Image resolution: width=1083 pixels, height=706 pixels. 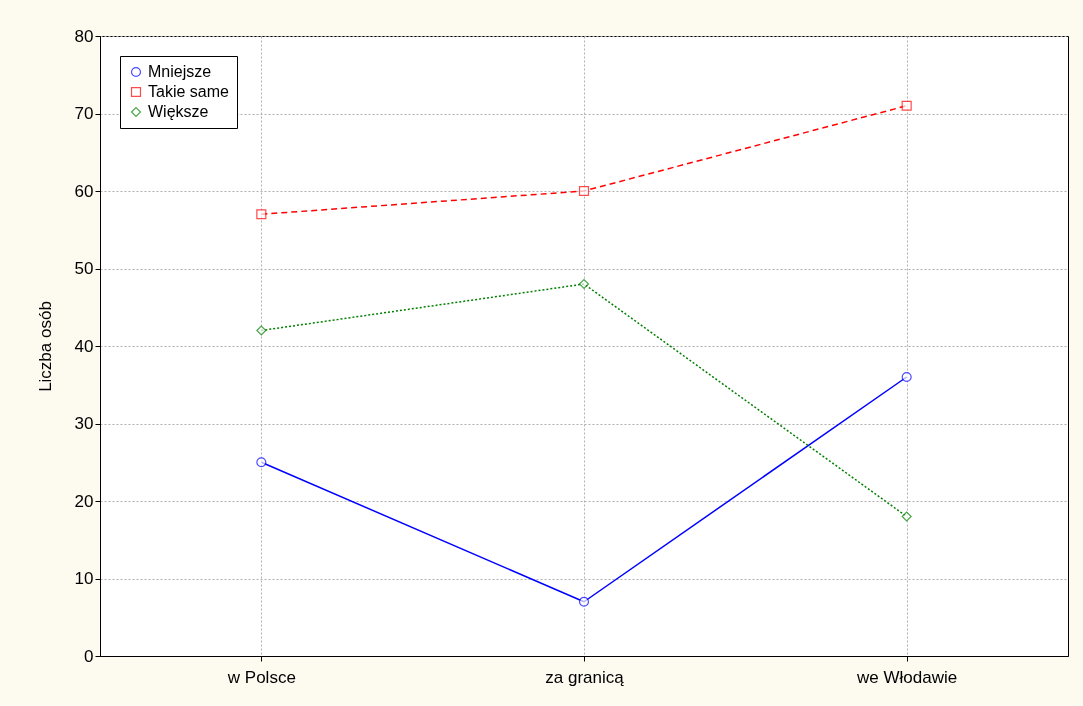 I want to click on legend-label: Większe, so click(x=178, y=111).